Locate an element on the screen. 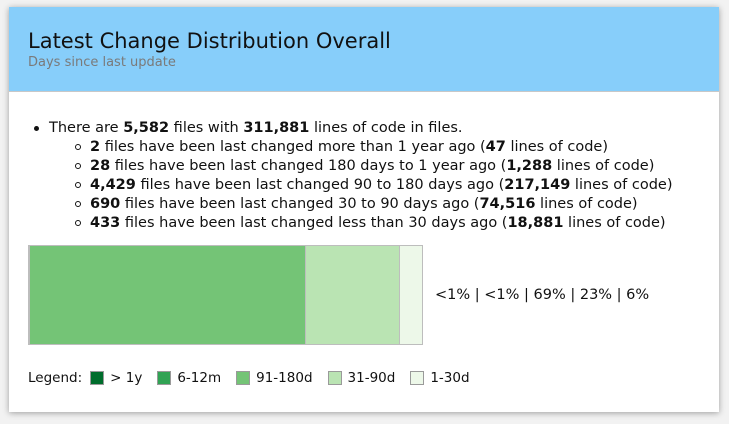 The height and width of the screenshot is (424, 729). total-lines: 311,881 is located at coordinates (276, 128).